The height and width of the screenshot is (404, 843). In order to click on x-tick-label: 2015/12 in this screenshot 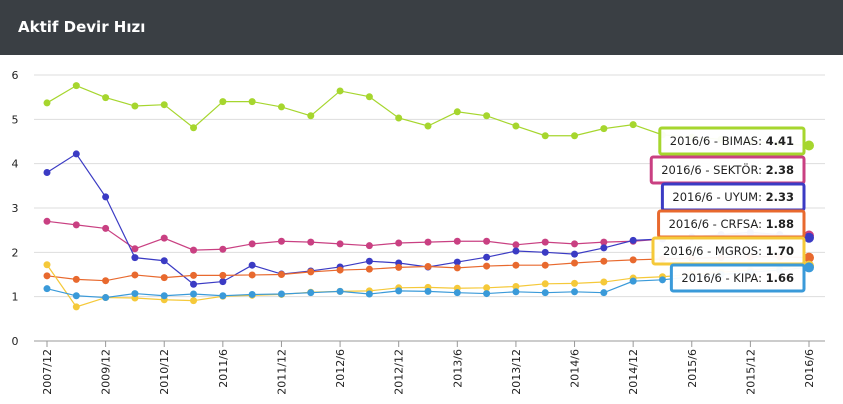, I will do `click(750, 372)`.